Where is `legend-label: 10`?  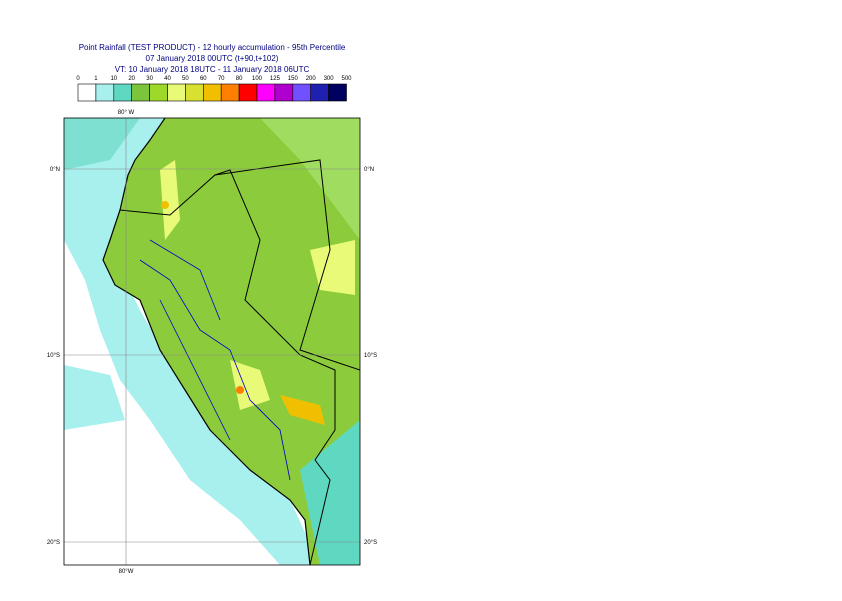
legend-label: 10 is located at coordinates (113, 79).